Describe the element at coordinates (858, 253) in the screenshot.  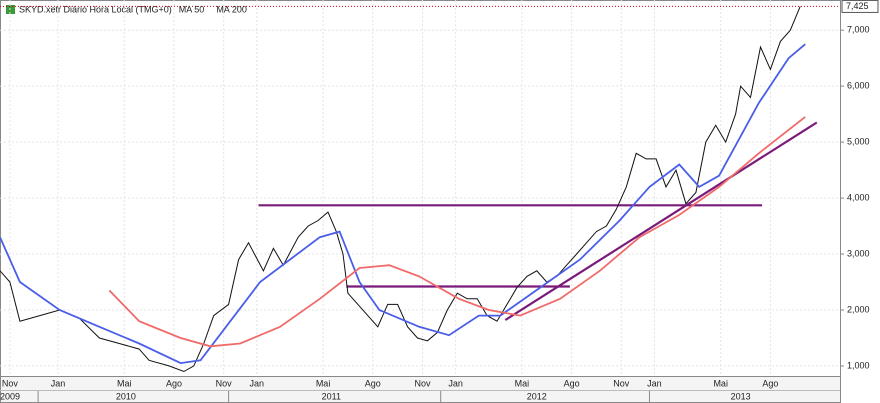
I see `y-tick-label: 3,000` at that location.